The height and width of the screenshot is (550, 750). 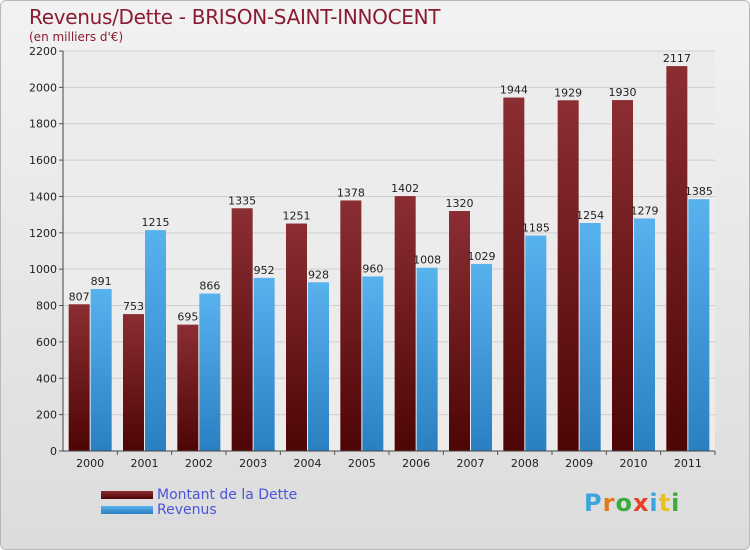 What do you see at coordinates (590, 215) in the screenshot?
I see `data-label-revenus: 1254` at bounding box center [590, 215].